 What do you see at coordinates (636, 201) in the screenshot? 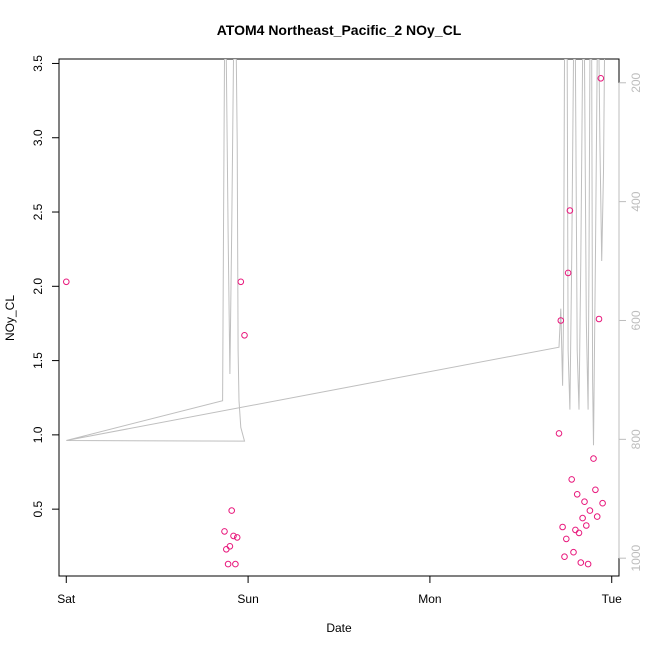
I see `y2-tick-label: 400` at bounding box center [636, 201].